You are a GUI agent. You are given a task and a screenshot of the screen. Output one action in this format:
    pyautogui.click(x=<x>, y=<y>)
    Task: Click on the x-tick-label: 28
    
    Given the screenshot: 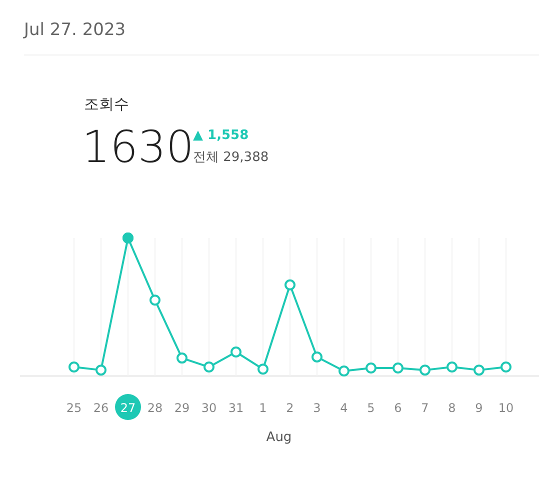 What is the action you would take?
    pyautogui.click(x=155, y=408)
    